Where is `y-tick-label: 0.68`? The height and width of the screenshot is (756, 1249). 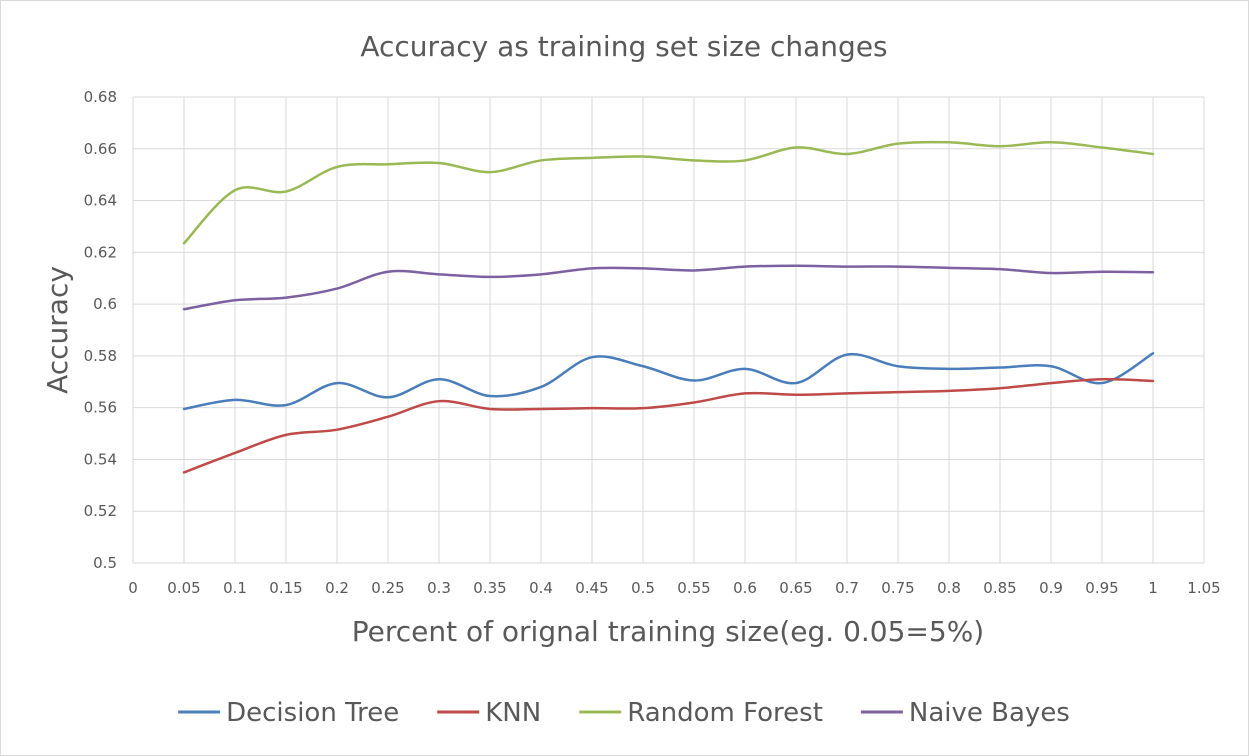
y-tick-label: 0.68 is located at coordinates (100, 97).